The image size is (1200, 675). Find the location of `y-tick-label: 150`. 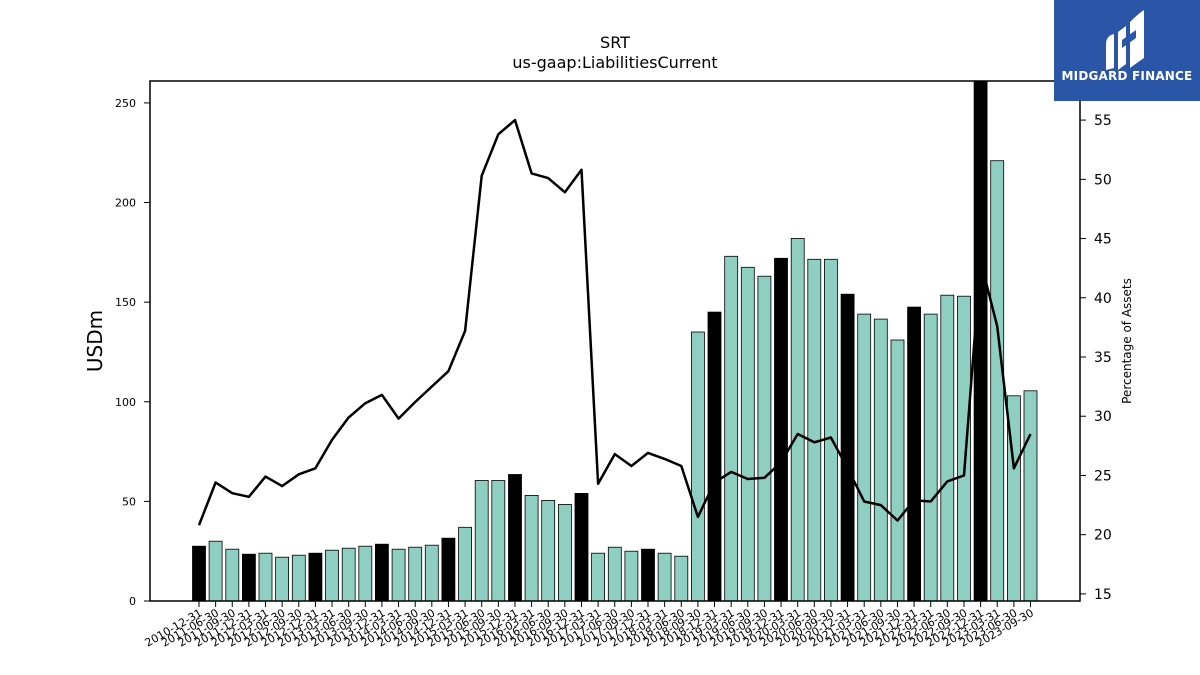

y-tick-label: 150 is located at coordinates (125, 302).